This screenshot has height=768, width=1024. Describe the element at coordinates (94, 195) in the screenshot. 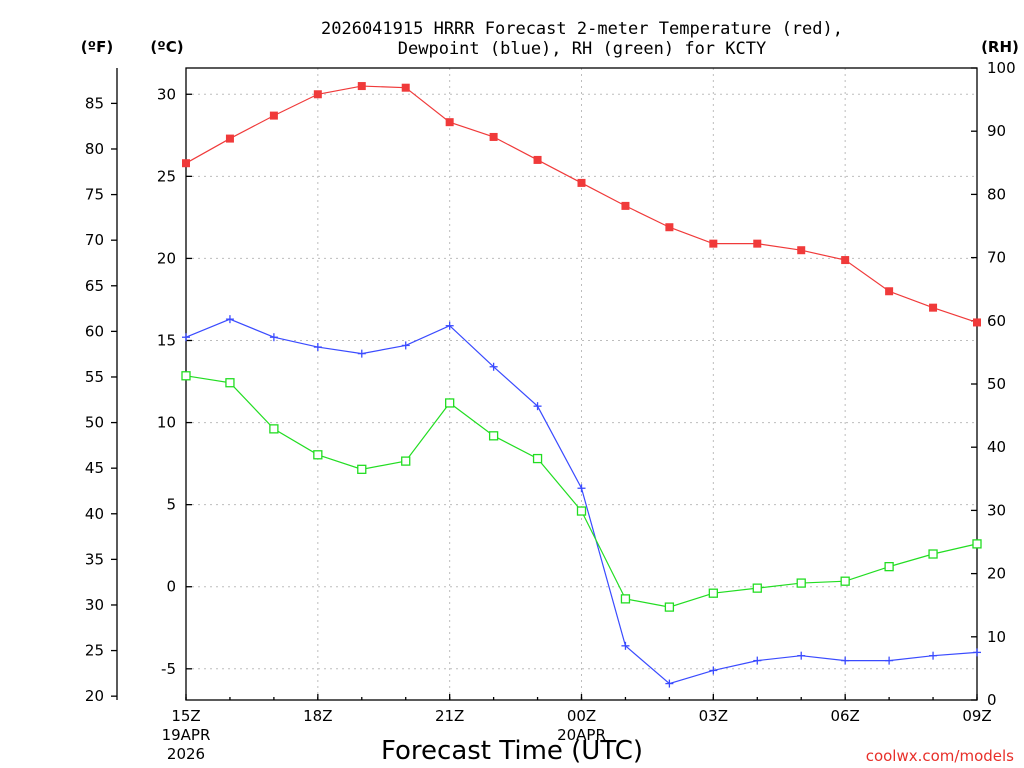

I see `fahrenheit-tick-label: 75` at that location.